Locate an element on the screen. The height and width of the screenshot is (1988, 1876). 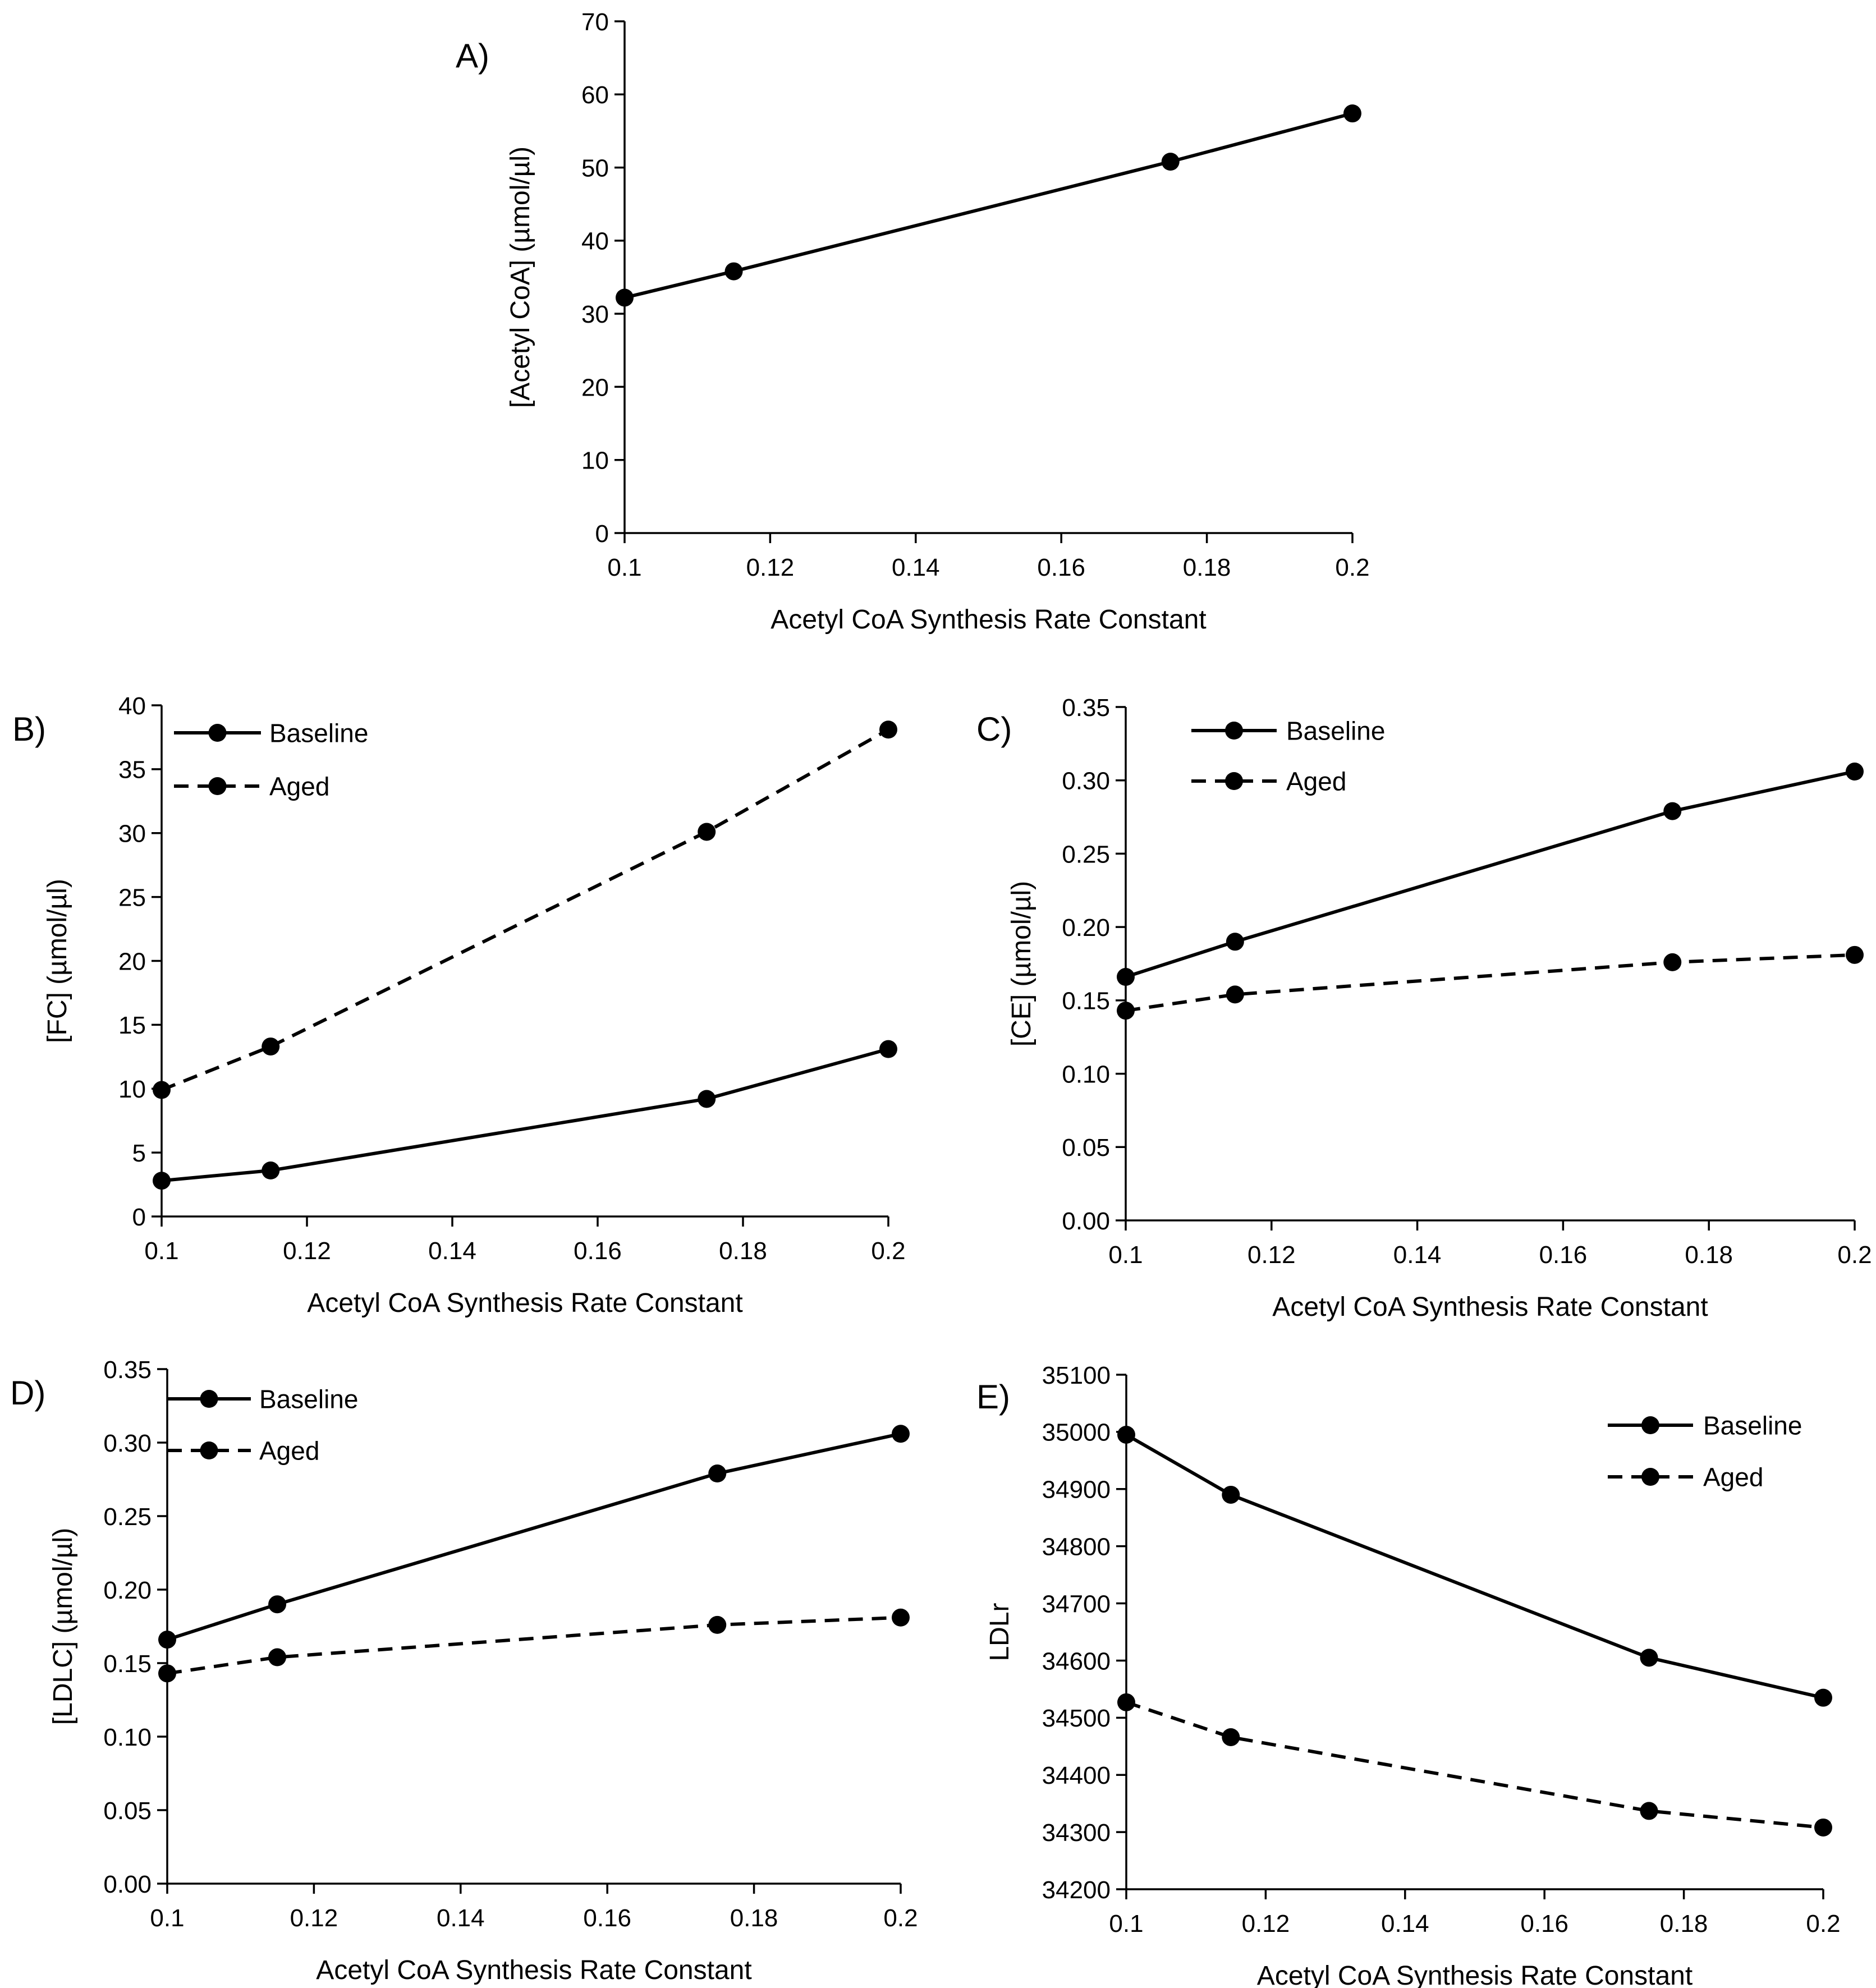
y-tick-label: 34900 is located at coordinates (1076, 1490).